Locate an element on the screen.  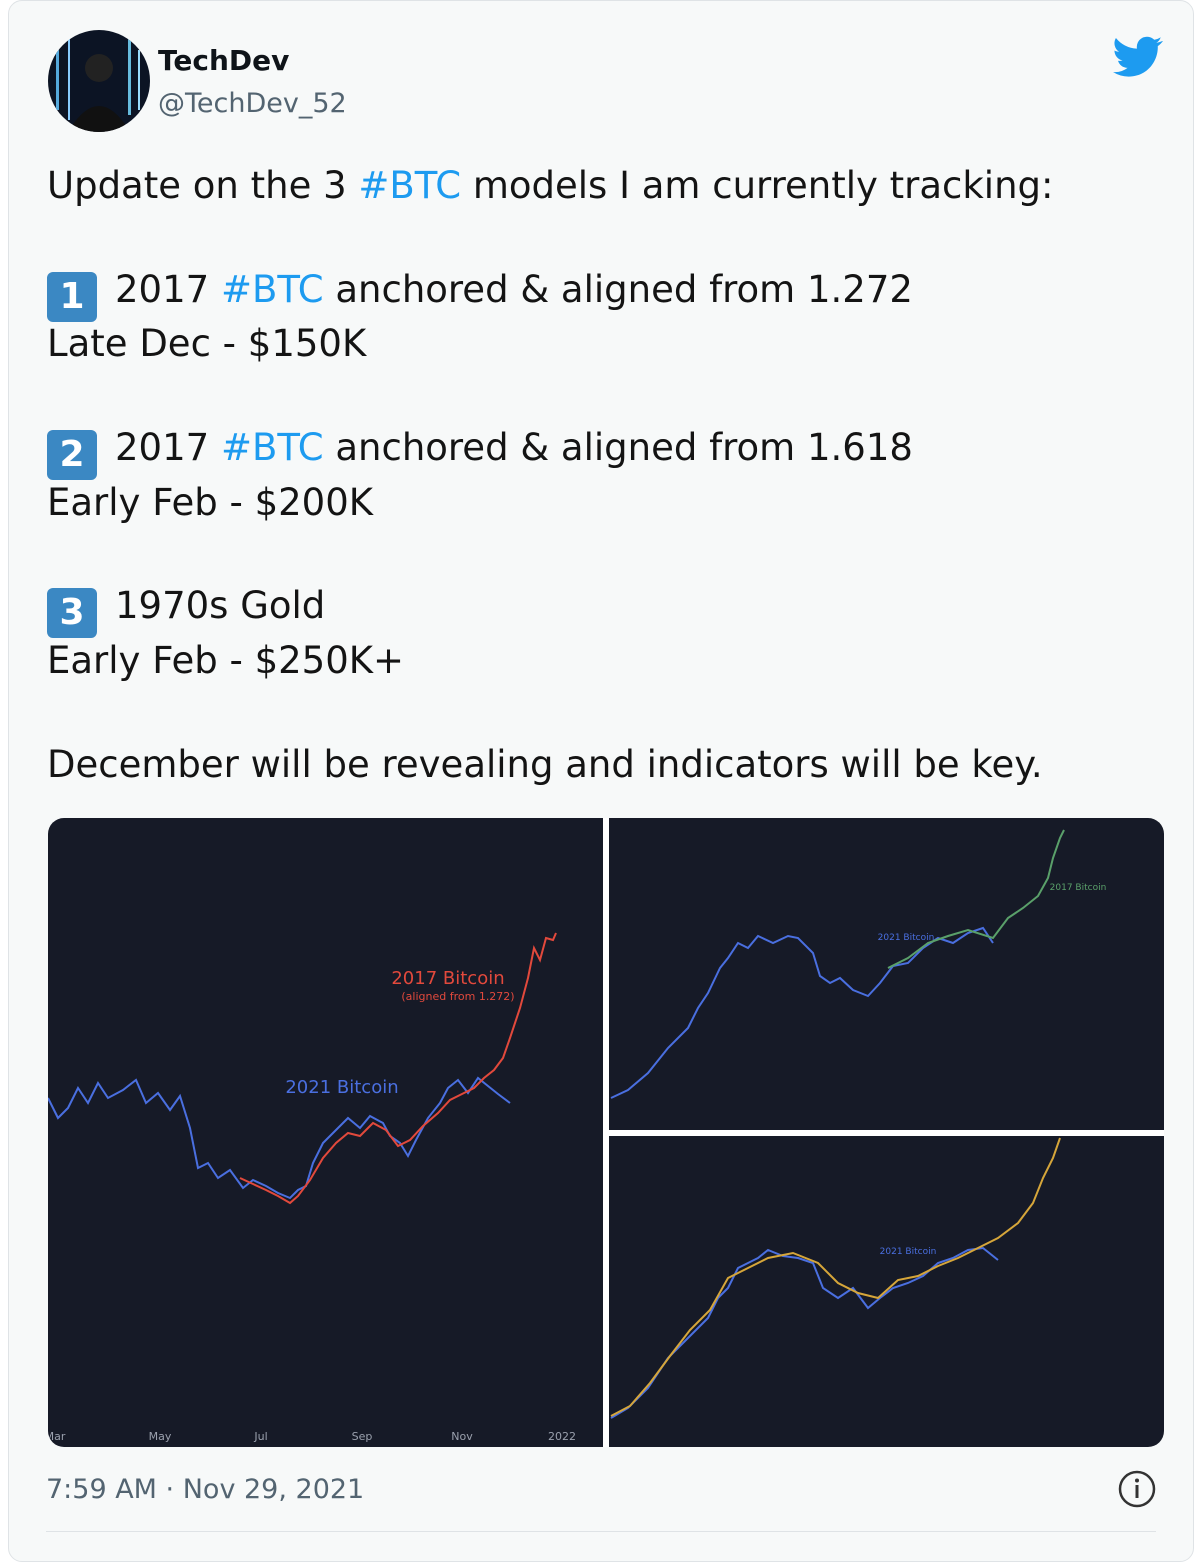
model-line: 1 2017 #BTC anchored & aligned from 1.272 is located at coordinates (480, 295).